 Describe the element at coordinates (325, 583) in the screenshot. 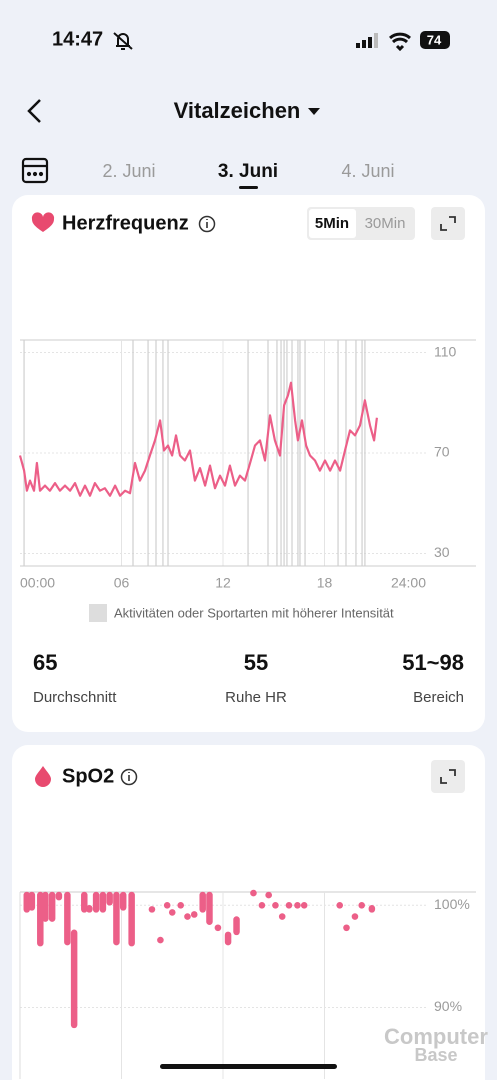

I see `x-tick-label: 18` at that location.